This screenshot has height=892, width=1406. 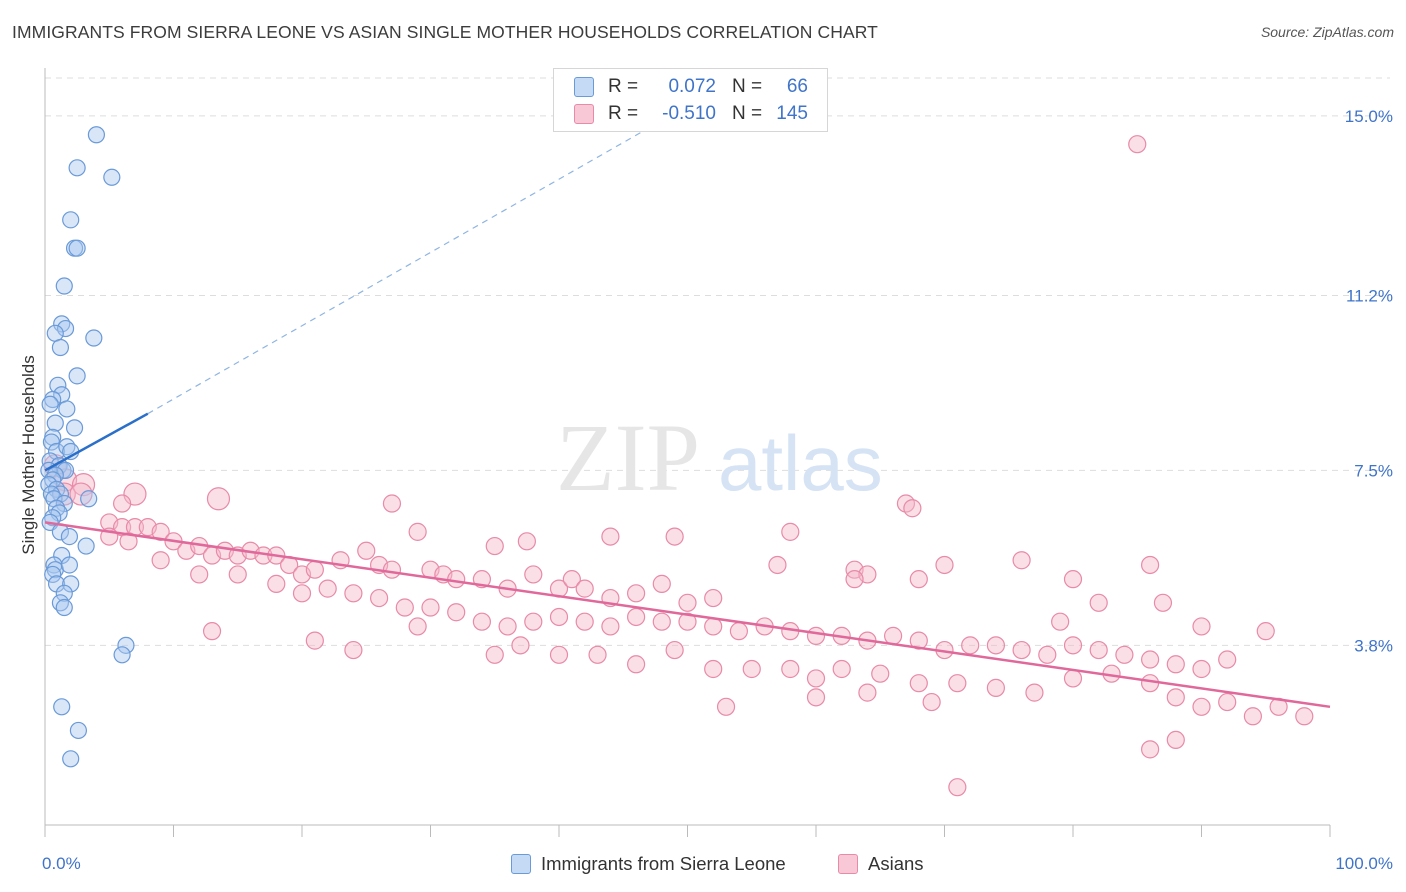 I want to click on bottom-legend-swatch-blue, so click(x=521, y=864).